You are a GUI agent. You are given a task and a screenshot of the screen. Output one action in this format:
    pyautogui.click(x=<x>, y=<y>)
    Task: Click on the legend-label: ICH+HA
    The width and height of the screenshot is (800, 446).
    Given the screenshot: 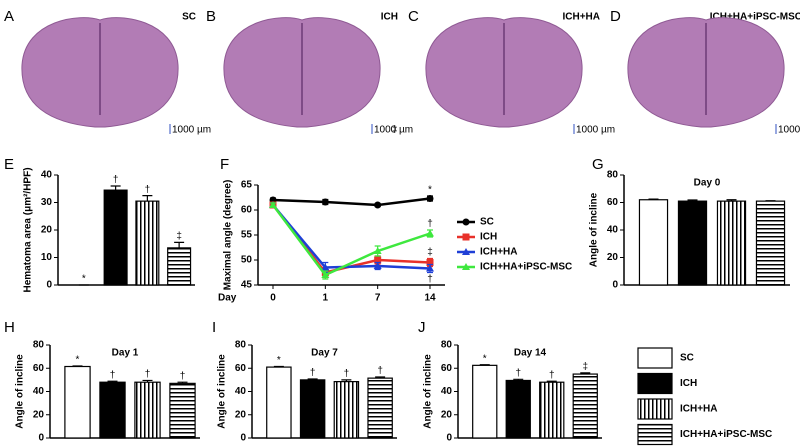 What is the action you would take?
    pyautogui.click(x=499, y=252)
    